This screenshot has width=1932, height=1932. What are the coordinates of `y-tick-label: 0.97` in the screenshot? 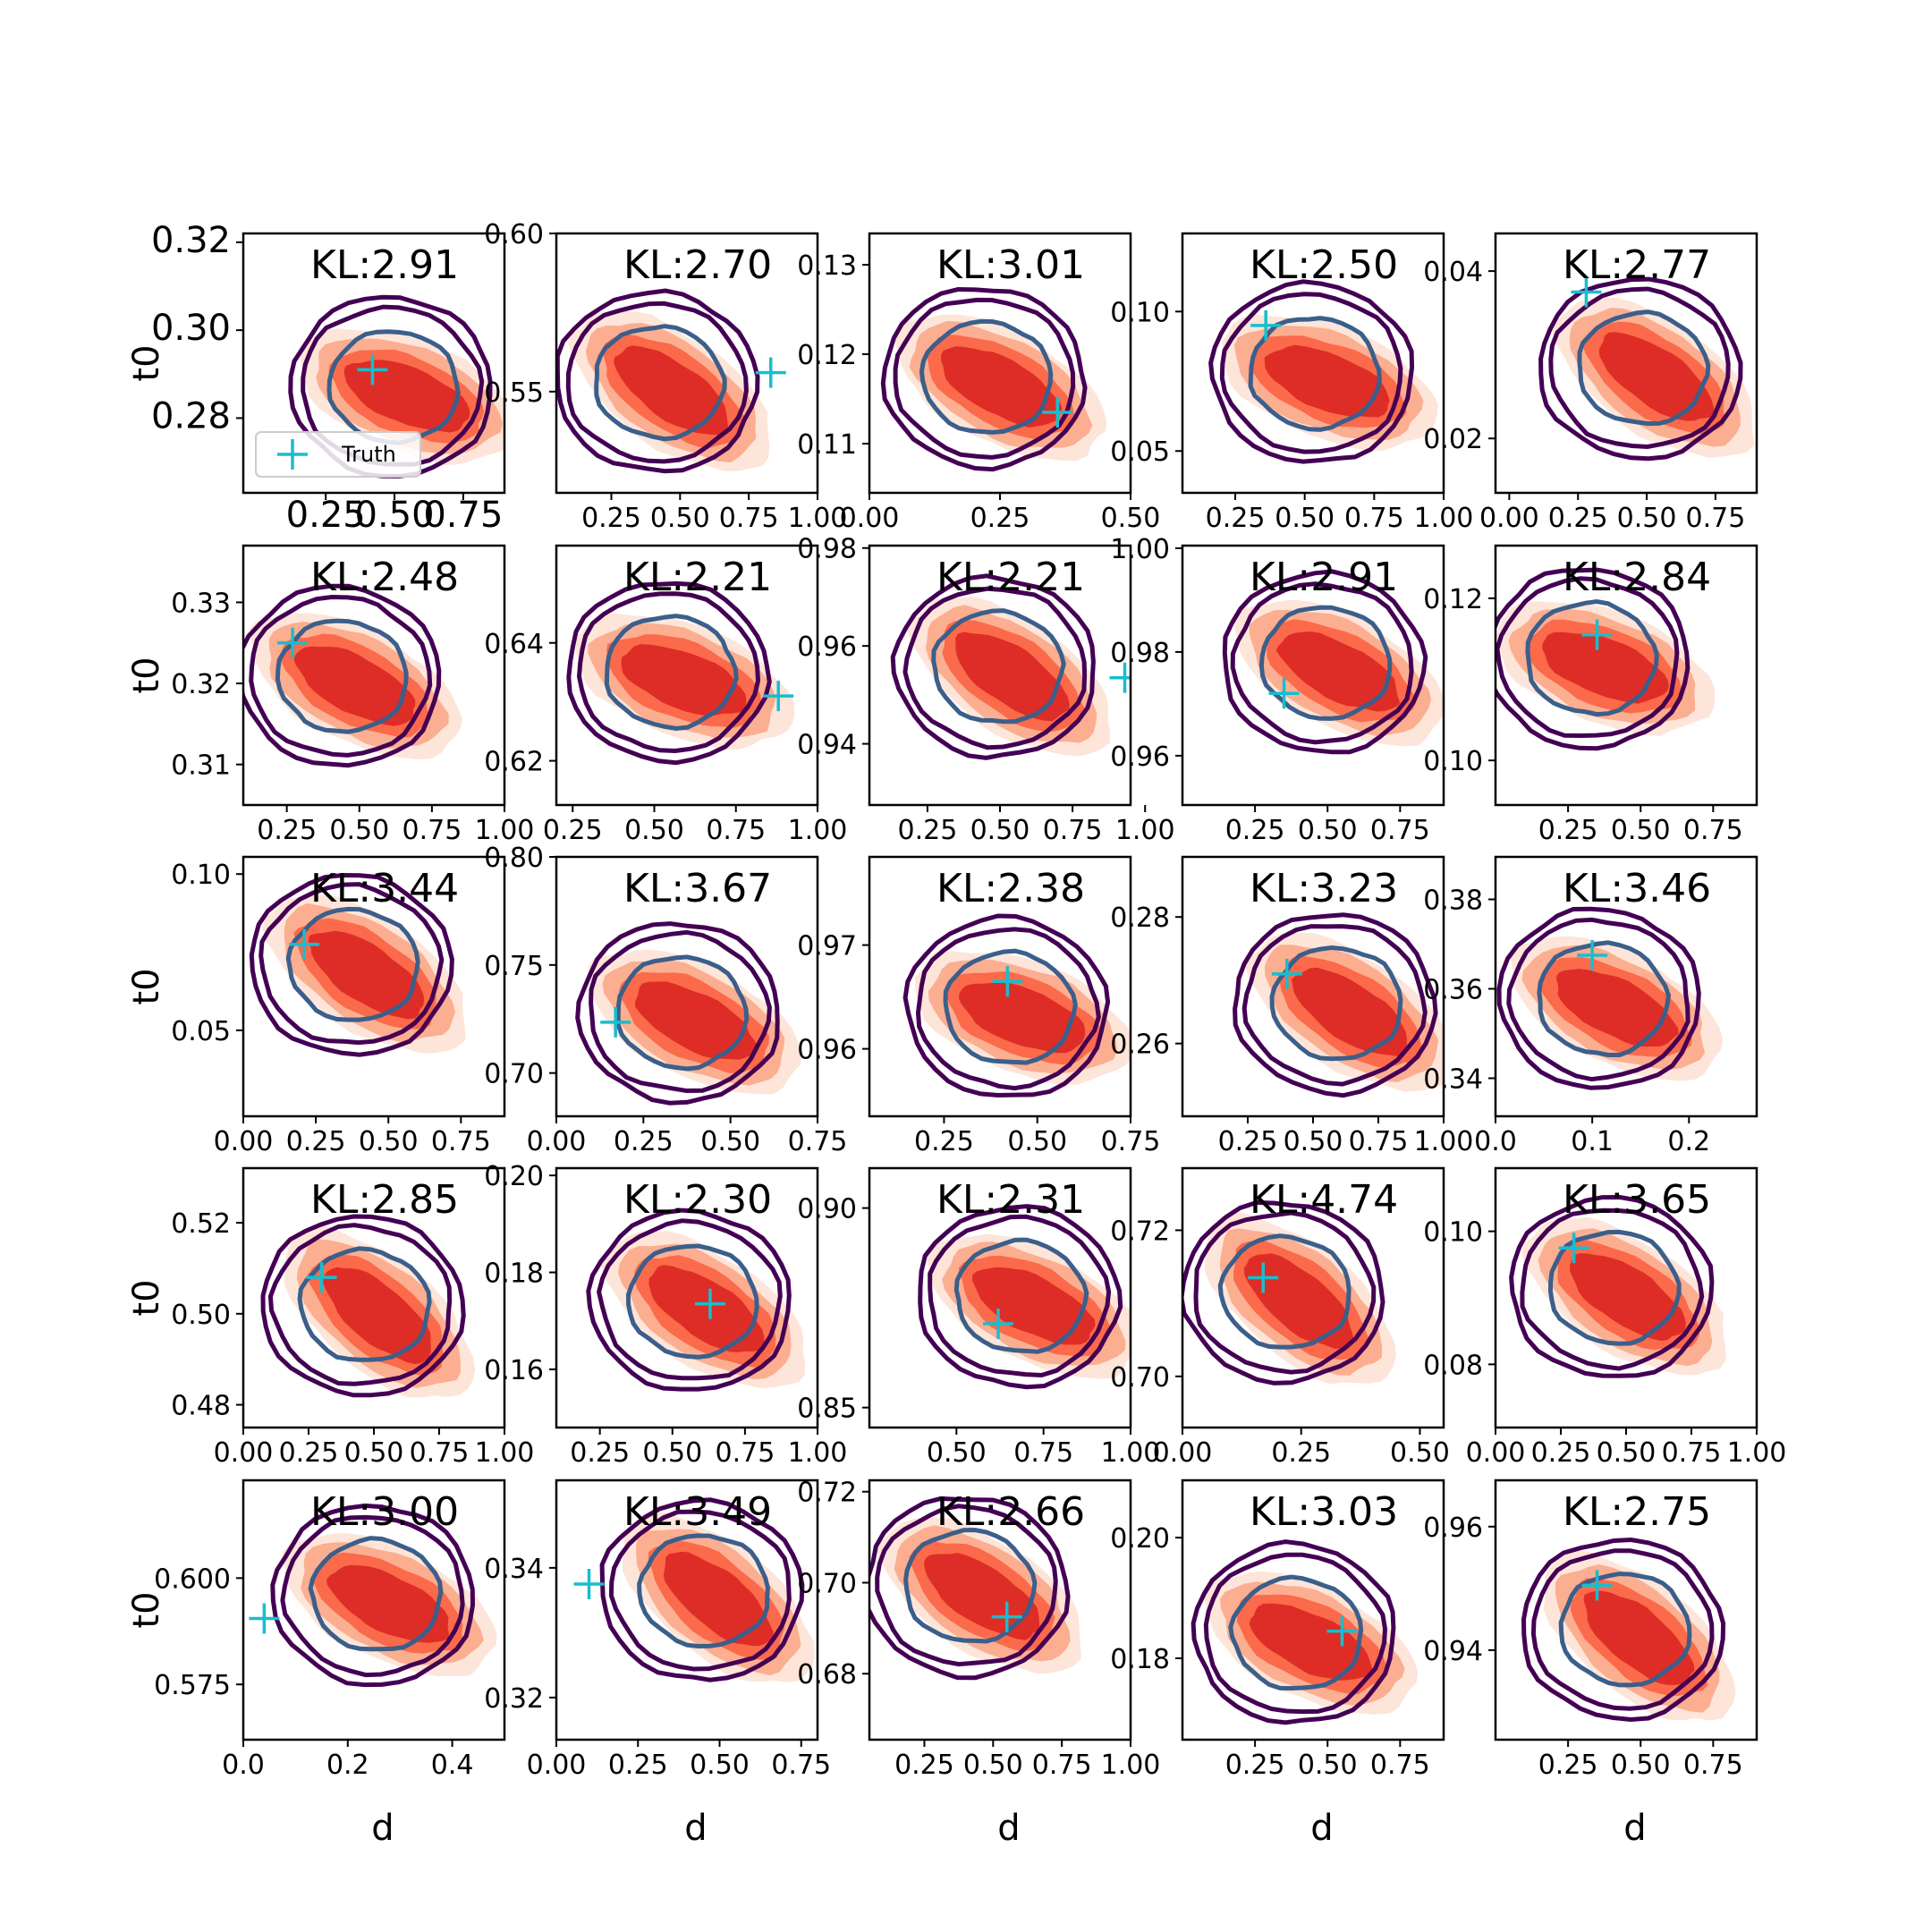 It's located at (827, 946).